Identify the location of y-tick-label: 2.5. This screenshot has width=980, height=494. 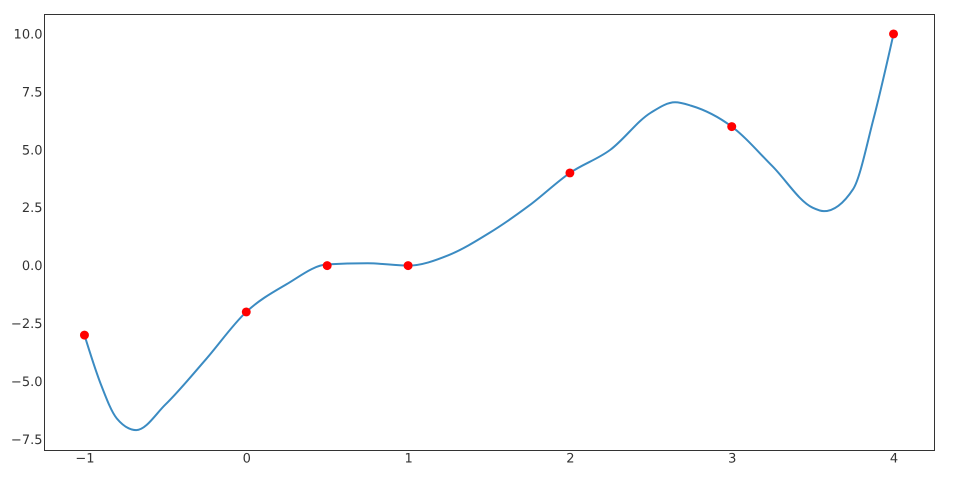
(32, 208).